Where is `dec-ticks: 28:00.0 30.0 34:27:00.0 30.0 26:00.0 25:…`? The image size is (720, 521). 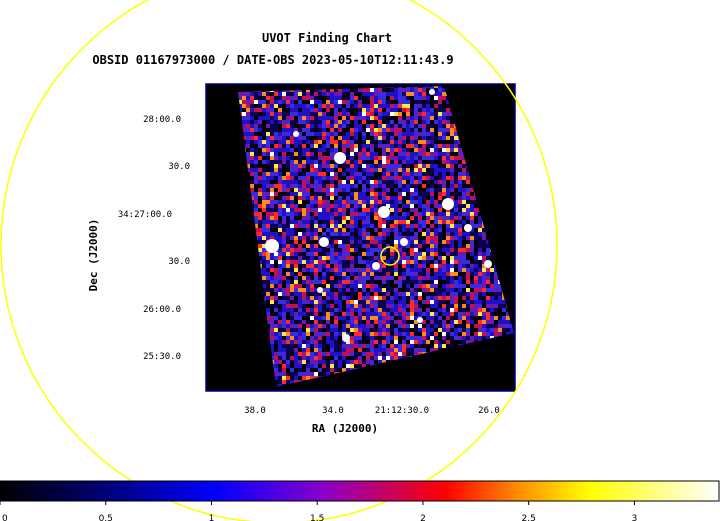
dec-ticks: 28:00.0 30.0 34:27:00.0 30.0 26:00.0 25:… is located at coordinates (154, 238).